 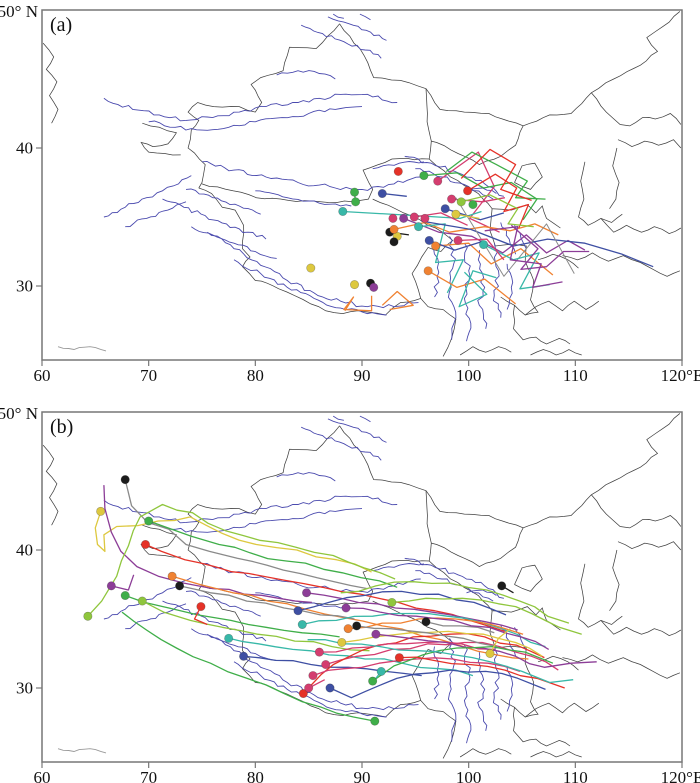 What do you see at coordinates (19, 11) in the screenshot?
I see `y-axis-top-label: 50° N` at bounding box center [19, 11].